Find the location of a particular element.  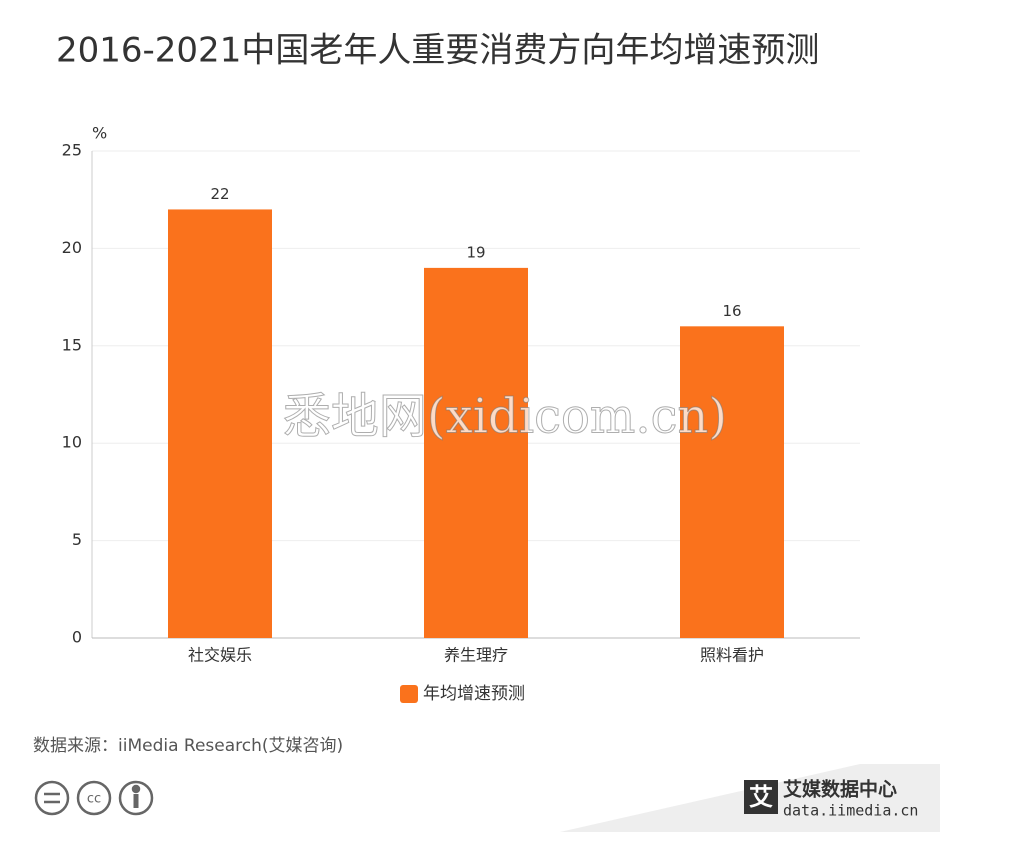

logo-icon is located at coordinates (761, 797).